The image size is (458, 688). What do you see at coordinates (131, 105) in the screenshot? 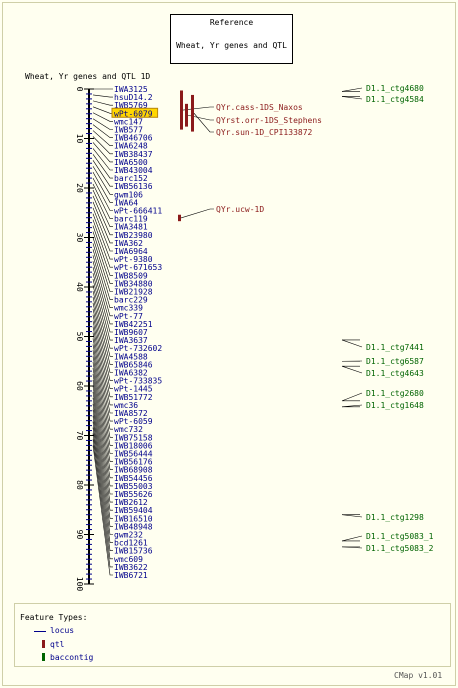
I see `marker-label: IWB5769` at bounding box center [131, 105].